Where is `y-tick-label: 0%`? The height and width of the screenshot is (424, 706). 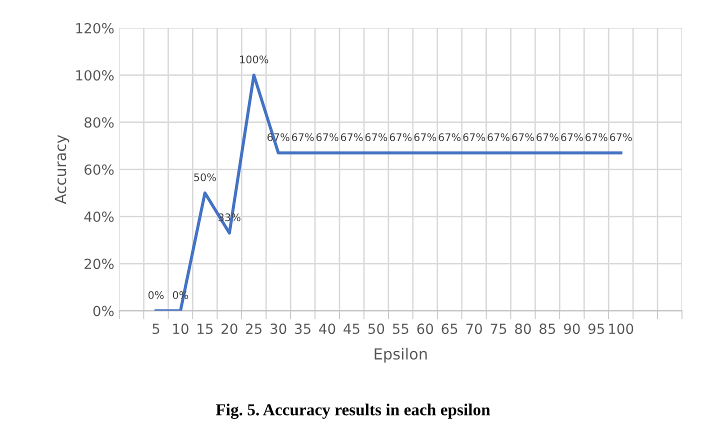 y-tick-label: 0% is located at coordinates (103, 311).